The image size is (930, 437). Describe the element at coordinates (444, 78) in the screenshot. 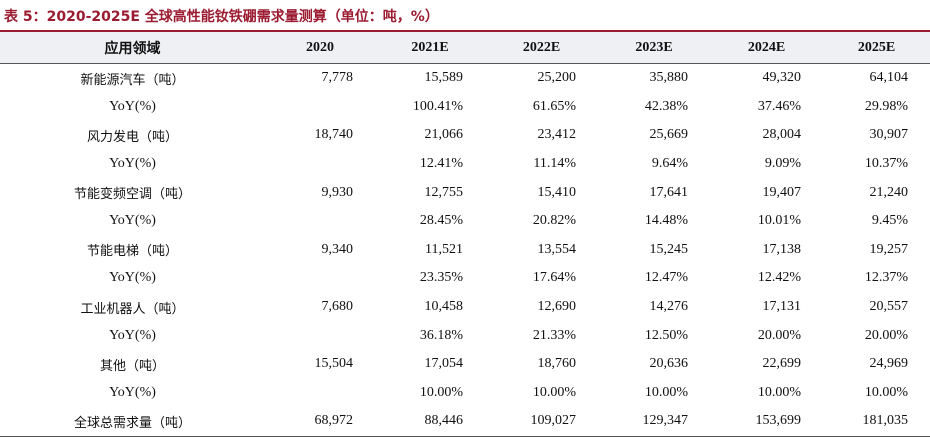

I see `cell: 15,589` at that location.